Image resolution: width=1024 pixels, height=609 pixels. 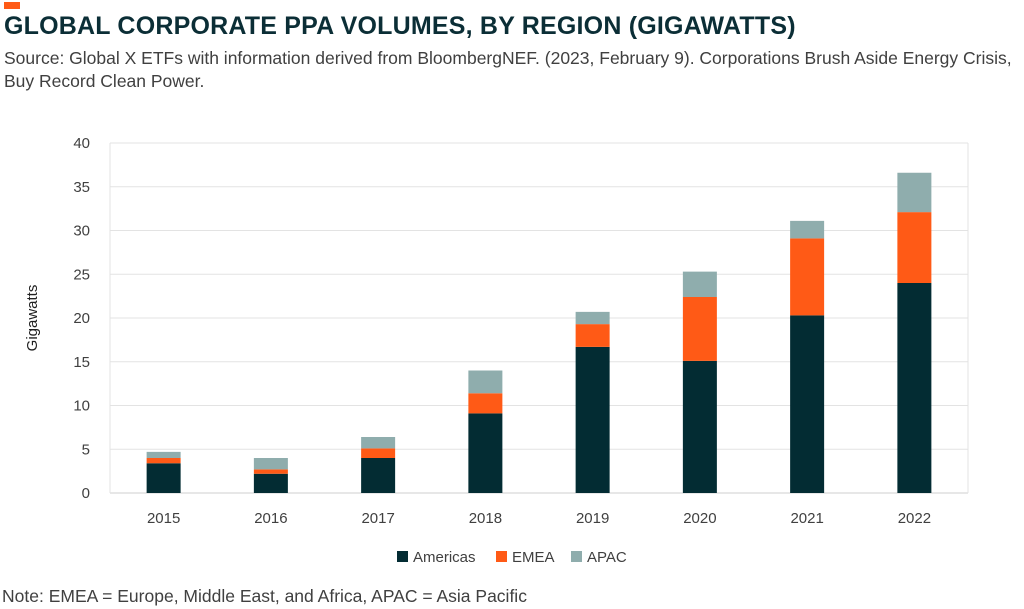 What do you see at coordinates (592, 518) in the screenshot?
I see `x-tick-label: 2019` at bounding box center [592, 518].